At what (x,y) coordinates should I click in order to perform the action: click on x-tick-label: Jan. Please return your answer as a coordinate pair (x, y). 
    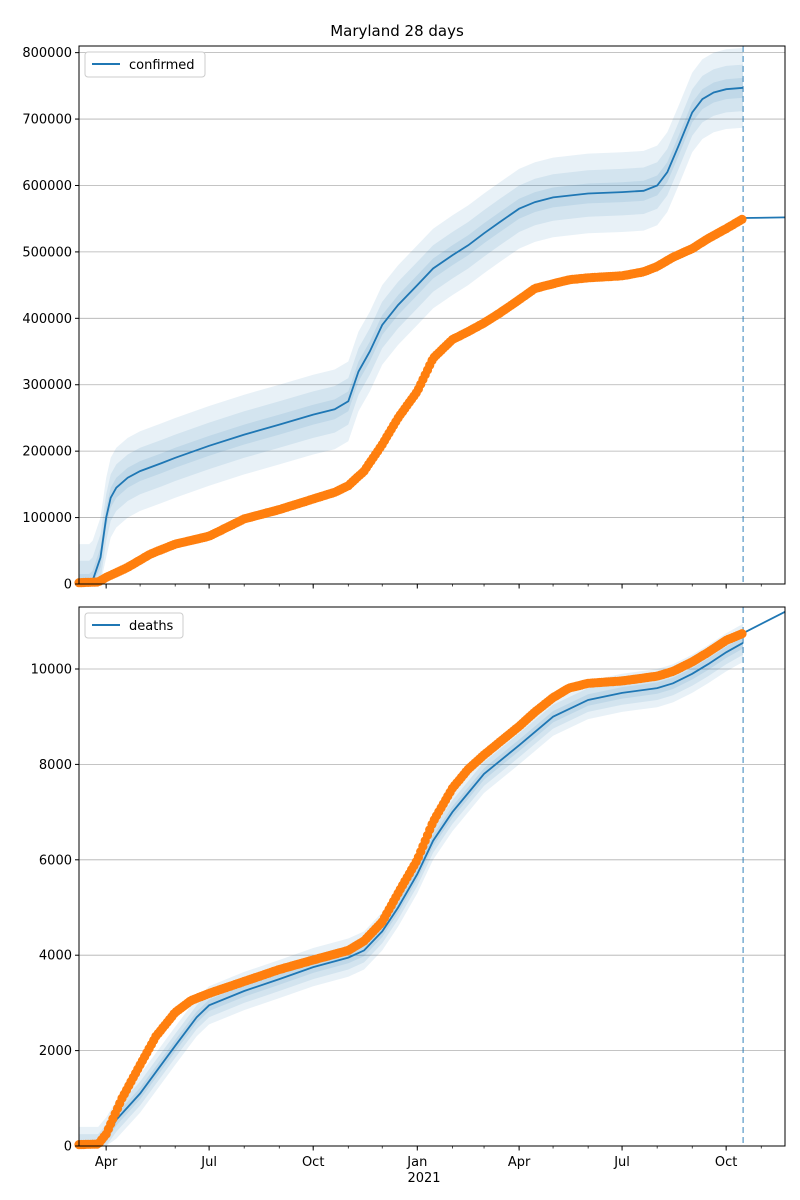
    Looking at the image, I should click on (416, 1162).